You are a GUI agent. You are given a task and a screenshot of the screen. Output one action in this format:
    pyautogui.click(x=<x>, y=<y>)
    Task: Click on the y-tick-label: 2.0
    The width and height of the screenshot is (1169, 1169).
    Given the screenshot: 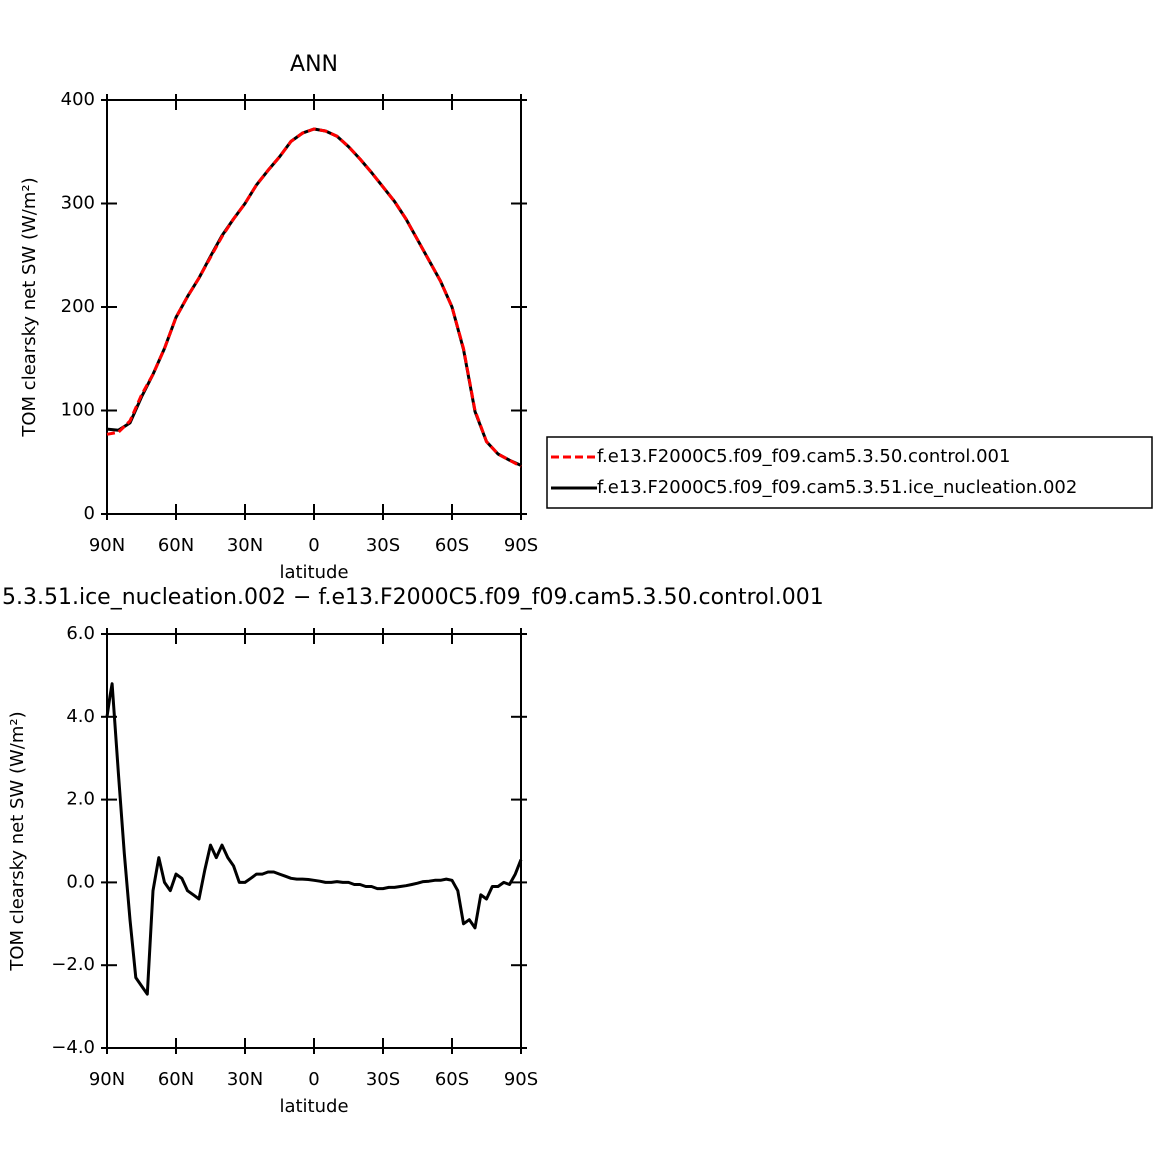 What is the action you would take?
    pyautogui.click(x=80, y=799)
    